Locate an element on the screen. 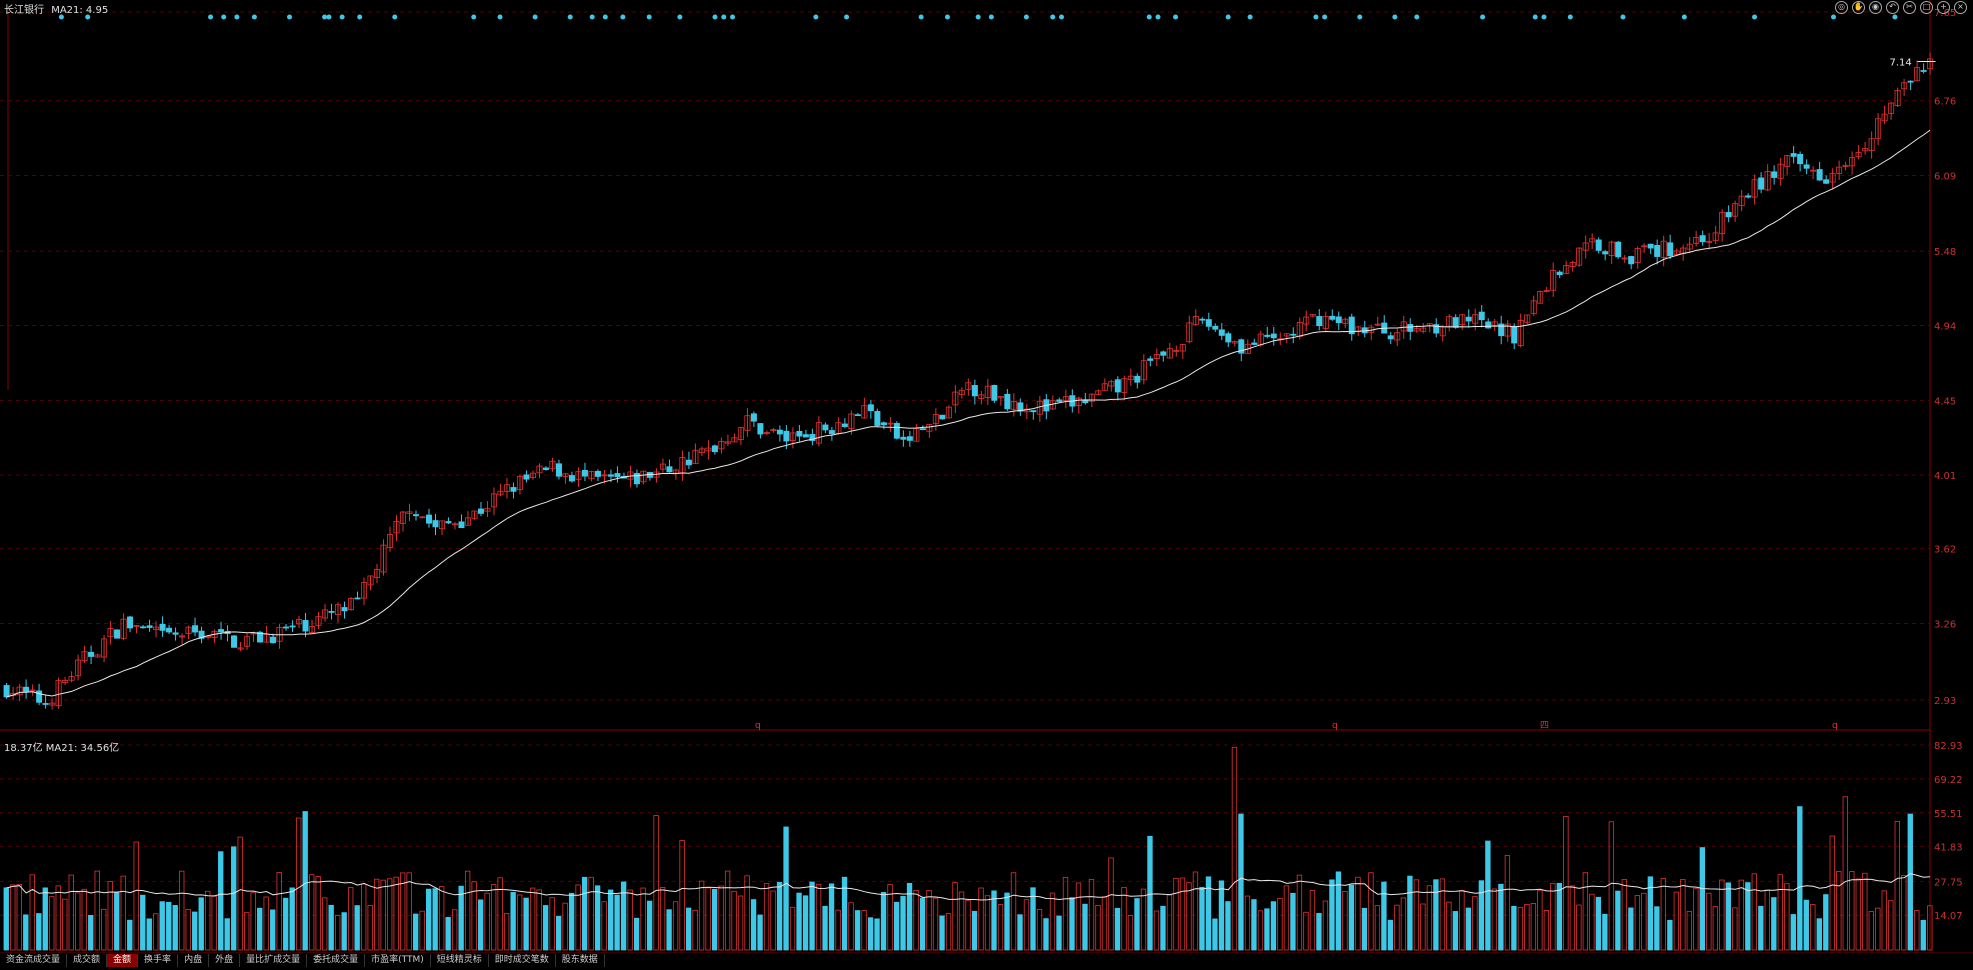 The image size is (1973, 970). chart-toolbar: ◎ ✋ ◉ ↶ ✂ □ + × is located at coordinates (1901, 7).